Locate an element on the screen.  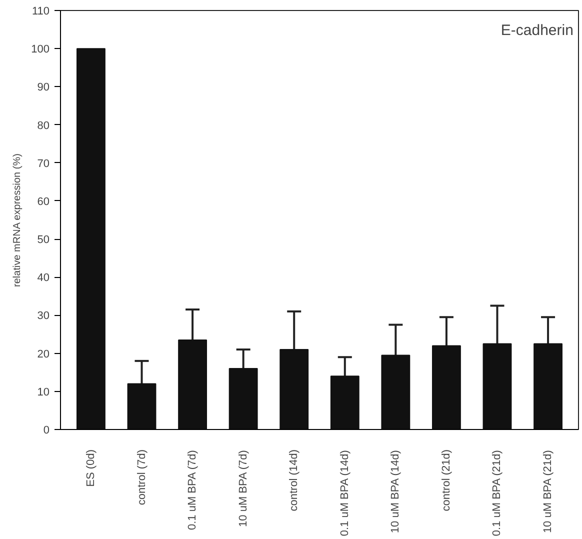
y-tick-label: 70 is located at coordinates (43, 164).